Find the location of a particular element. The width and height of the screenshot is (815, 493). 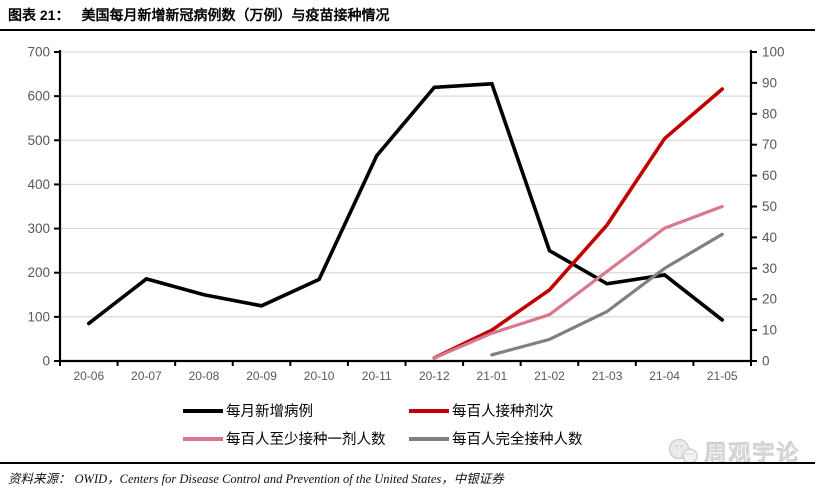

svg-text: 500 is located at coordinates (38, 140).